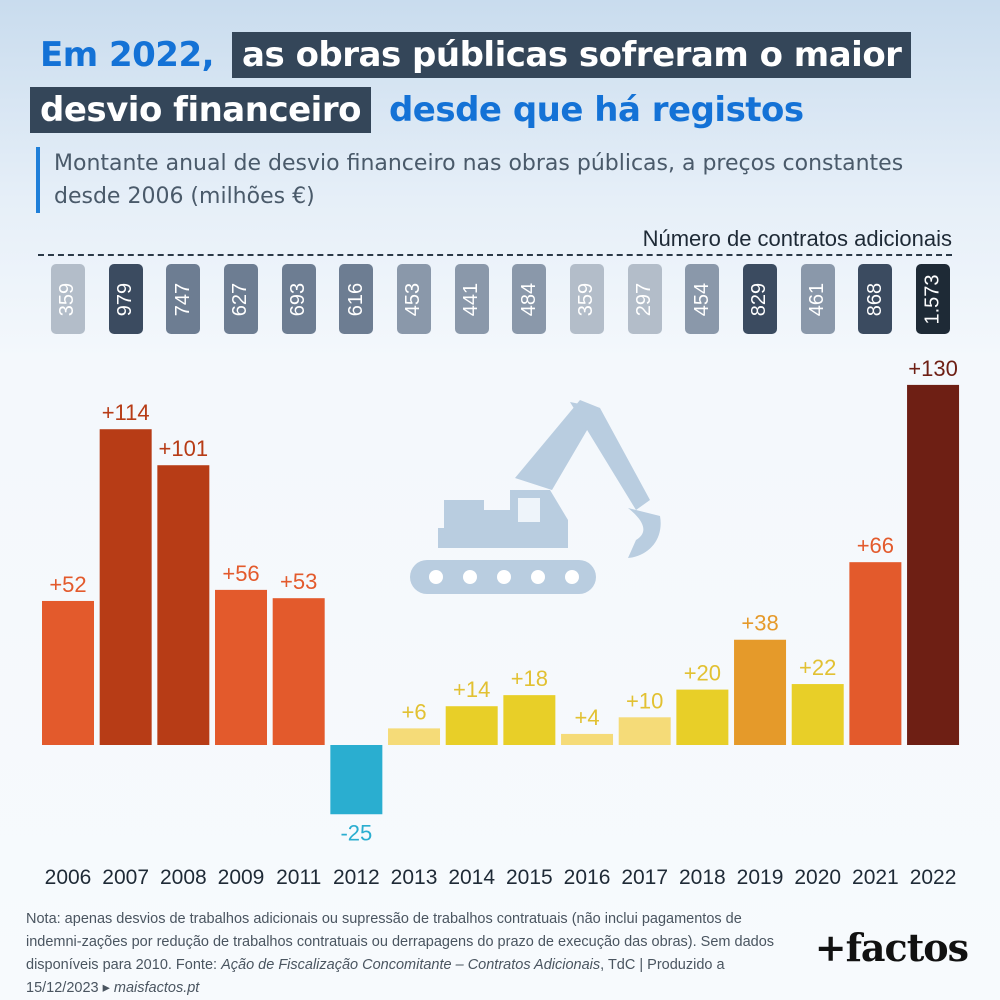 This screenshot has height=1000, width=1000. I want to click on year-label-2009: 2009, so click(241, 877).